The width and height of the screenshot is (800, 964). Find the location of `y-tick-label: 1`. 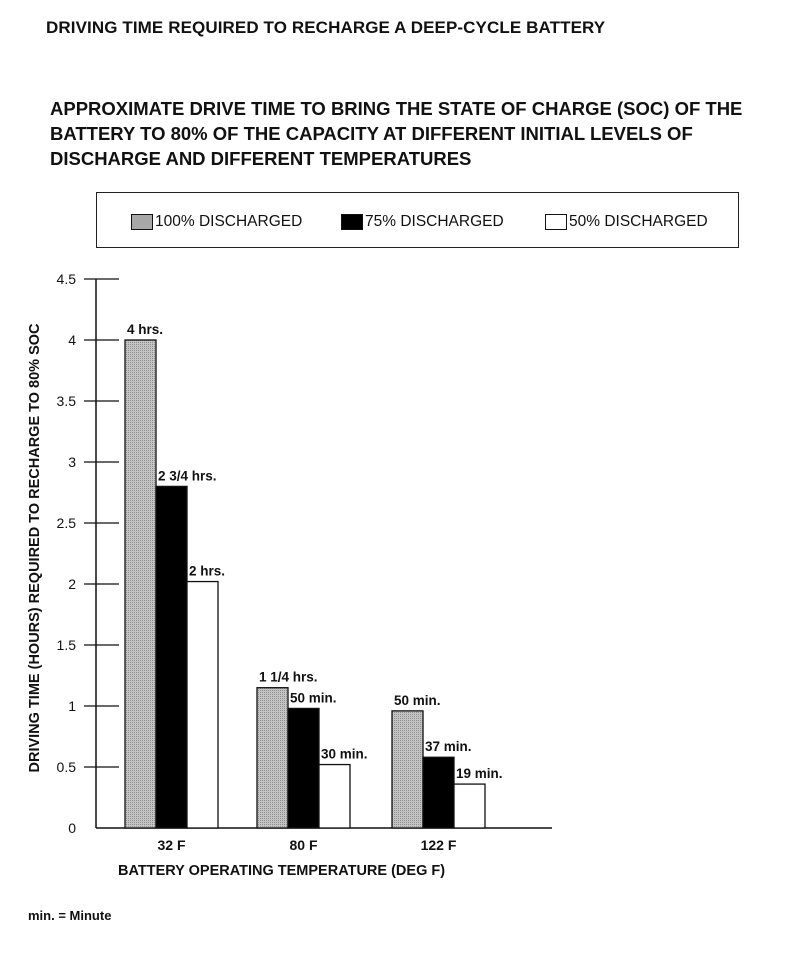

y-tick-label: 1 is located at coordinates (72, 706).